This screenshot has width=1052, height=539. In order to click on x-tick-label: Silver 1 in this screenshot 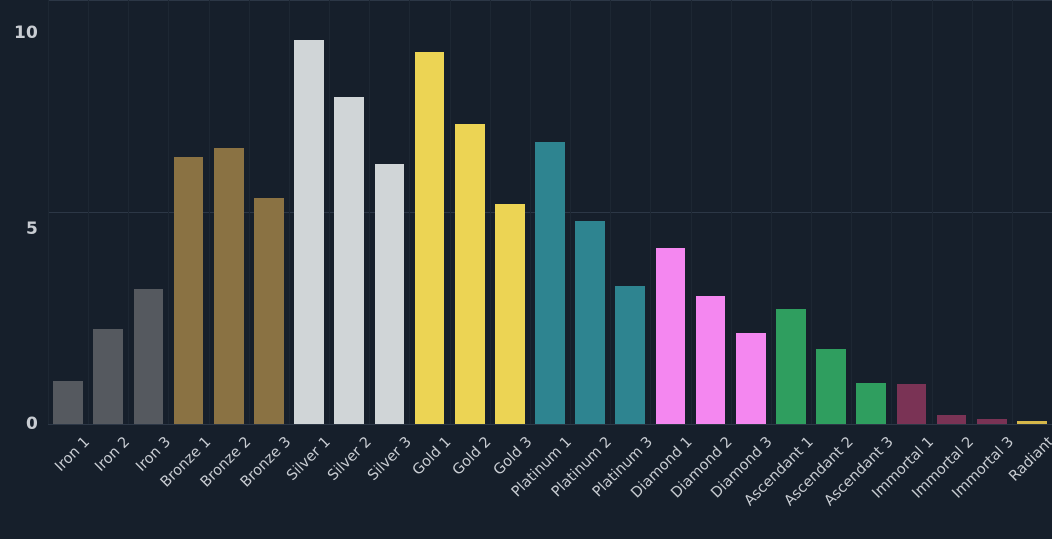, I will do `click(309, 459)`.